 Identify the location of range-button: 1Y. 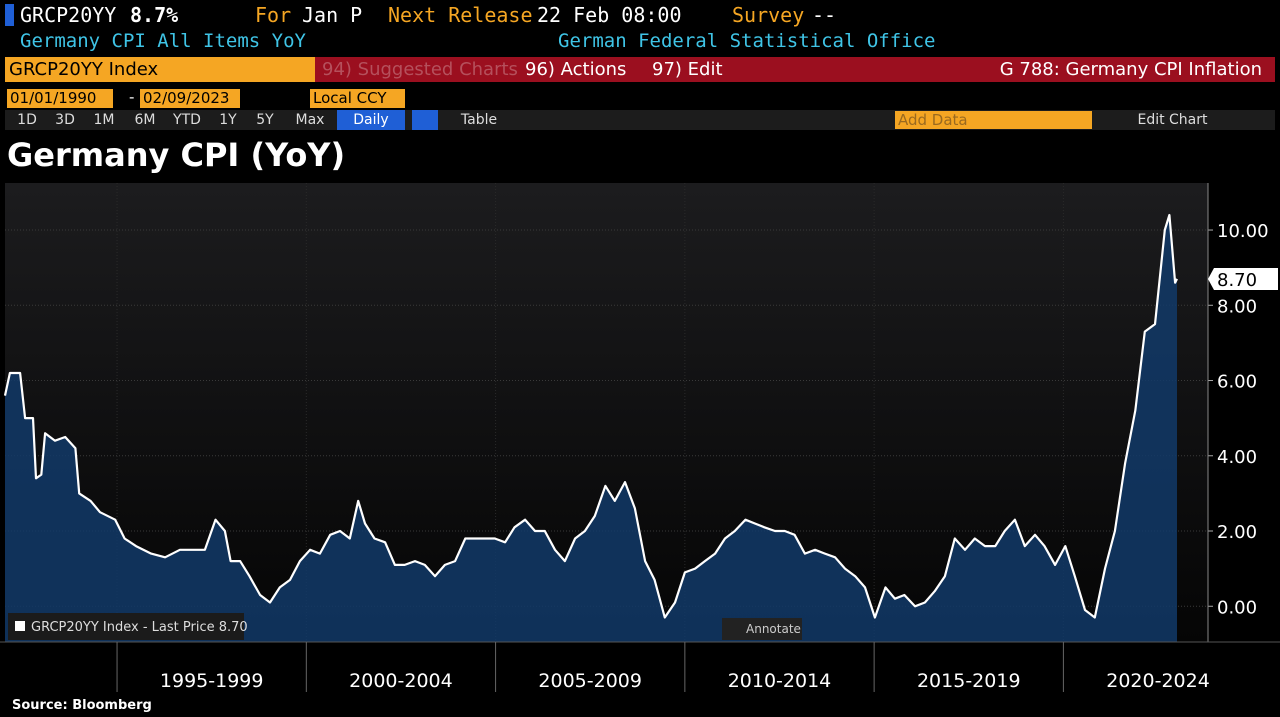
(228, 120).